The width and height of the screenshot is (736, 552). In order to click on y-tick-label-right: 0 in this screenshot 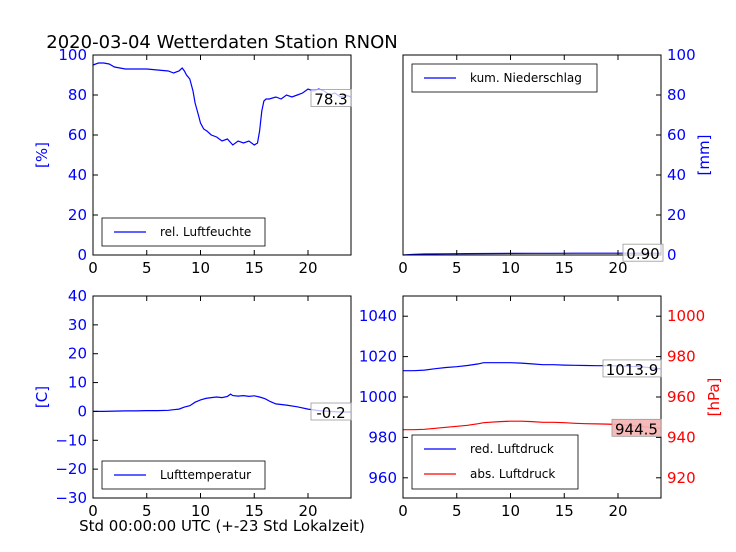, I will do `click(672, 255)`.